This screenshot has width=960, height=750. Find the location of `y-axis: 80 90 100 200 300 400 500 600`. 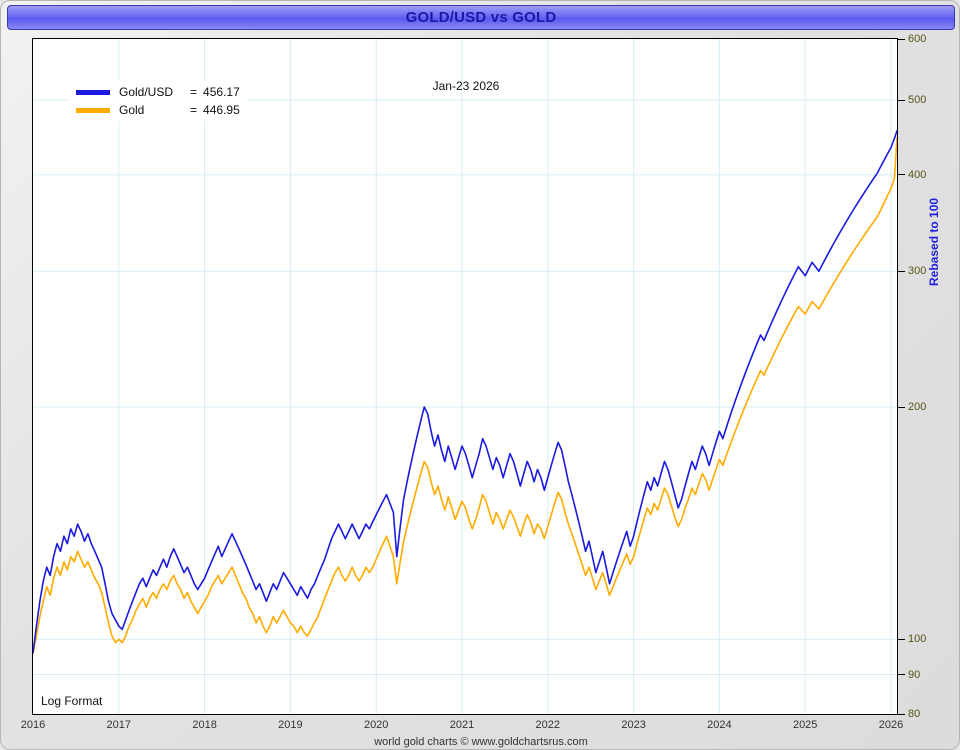

y-axis: 80 90 100 200 300 400 500 600 is located at coordinates (928, 376).